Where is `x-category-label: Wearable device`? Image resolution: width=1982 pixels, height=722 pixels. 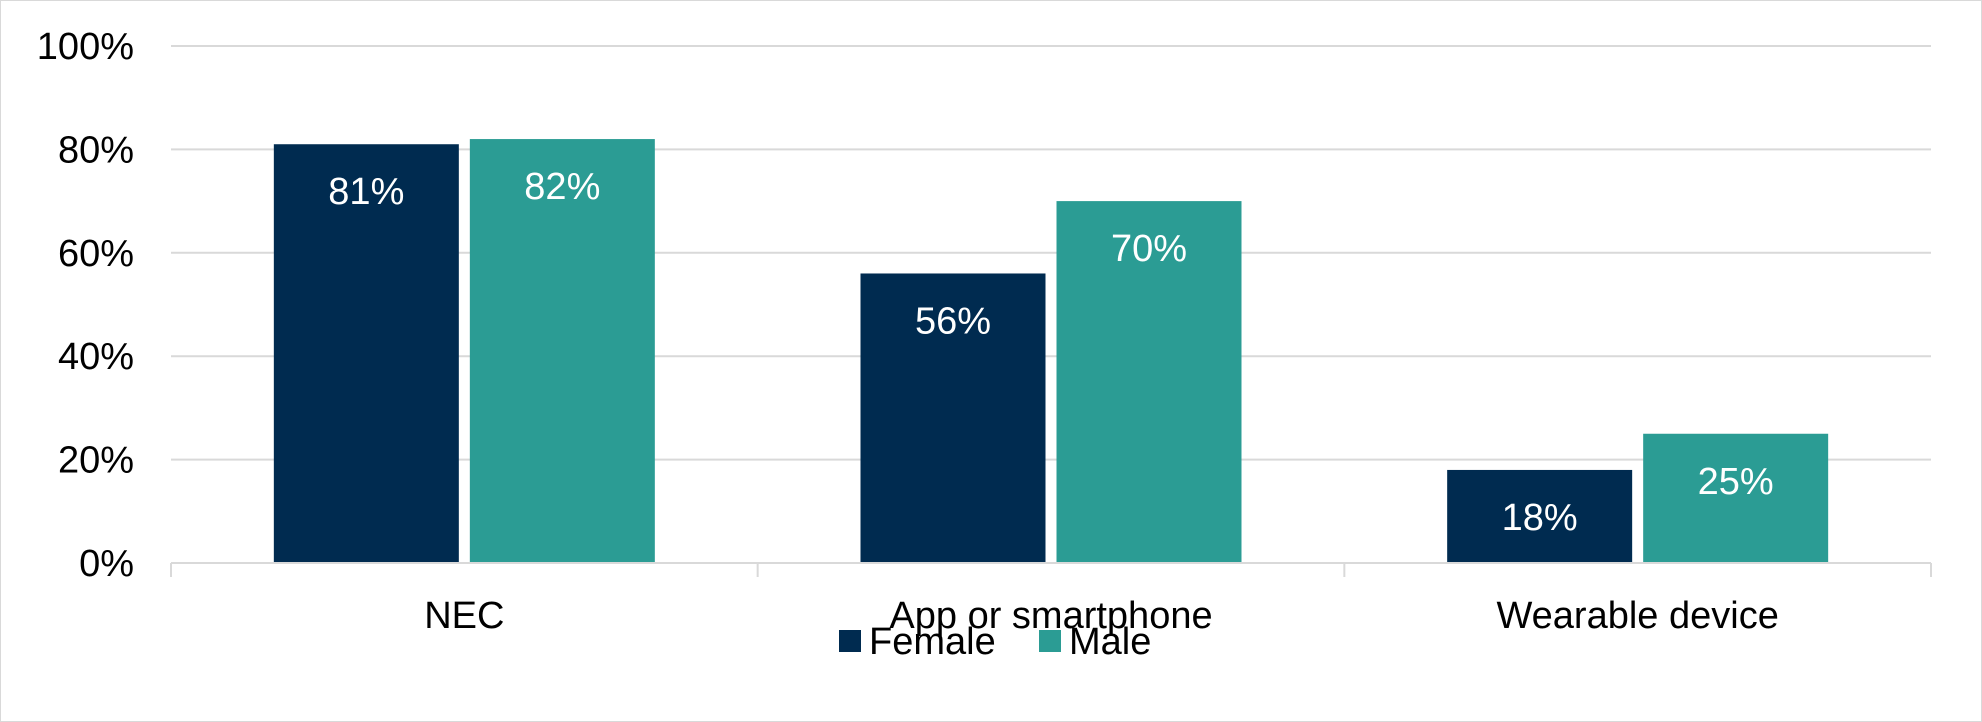
x-category-label: Wearable device is located at coordinates (1637, 616).